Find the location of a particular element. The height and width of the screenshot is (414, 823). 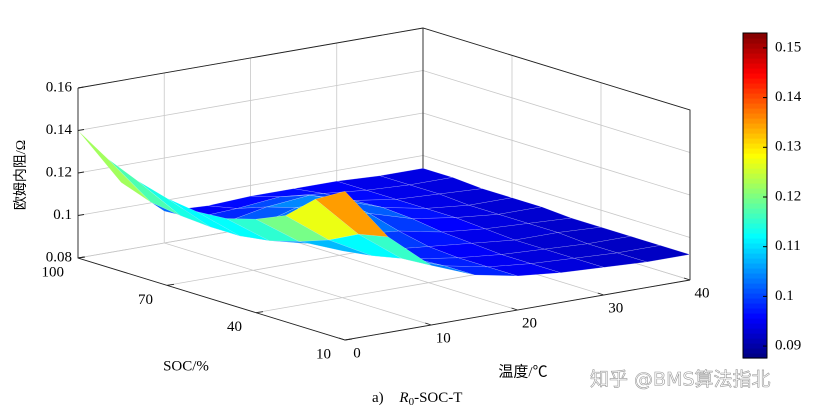

y-tick-label: 10 is located at coordinates (323, 354).